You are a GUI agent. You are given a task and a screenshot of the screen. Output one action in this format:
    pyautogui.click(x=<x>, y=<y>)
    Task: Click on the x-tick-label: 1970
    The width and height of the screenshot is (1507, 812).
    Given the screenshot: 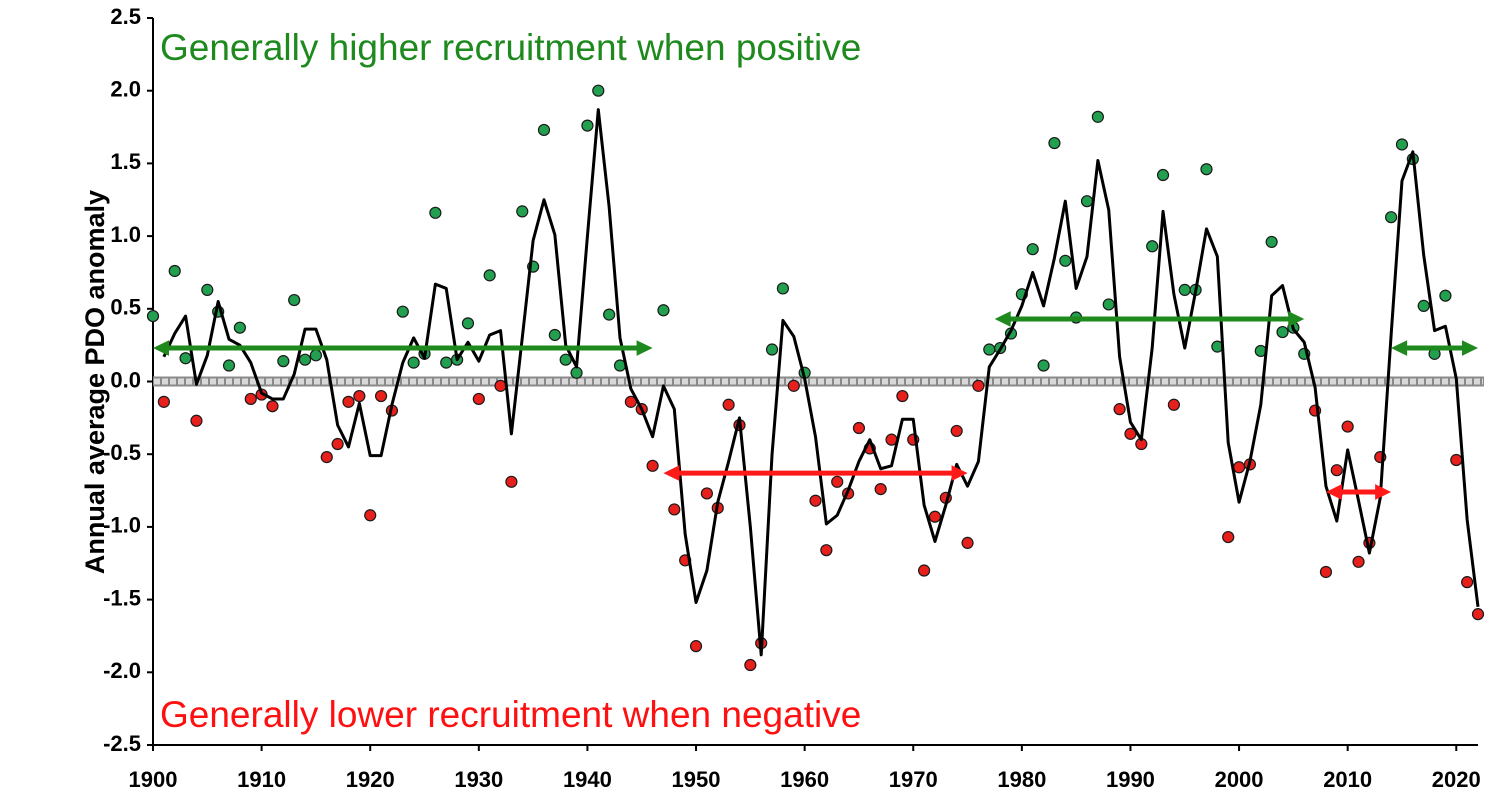 What is the action you would take?
    pyautogui.click(x=913, y=779)
    